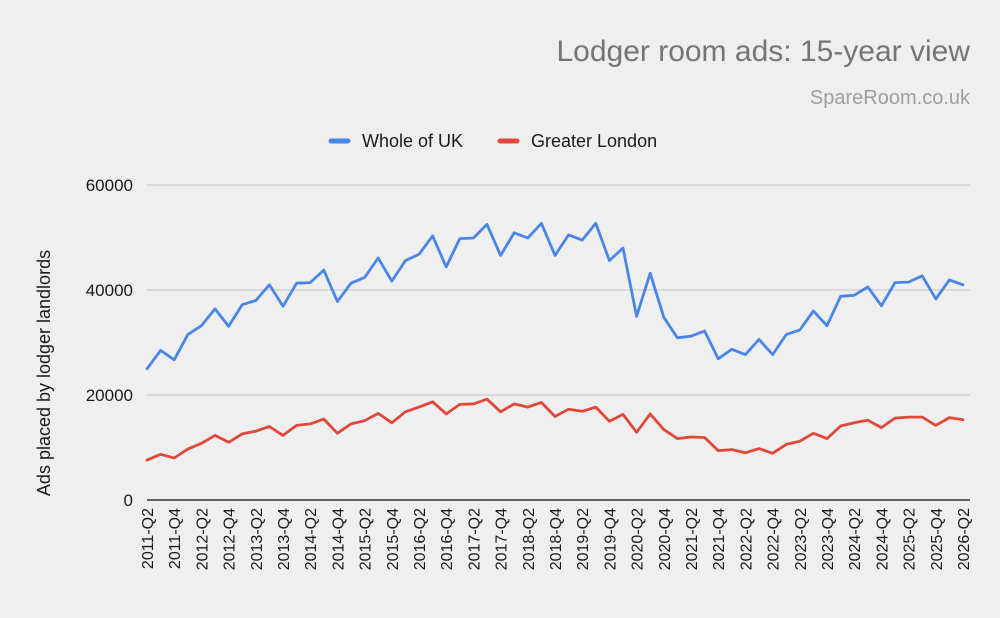  Describe the element at coordinates (202, 539) in the screenshot. I see `x-tick-label: 2012-Q2` at that location.